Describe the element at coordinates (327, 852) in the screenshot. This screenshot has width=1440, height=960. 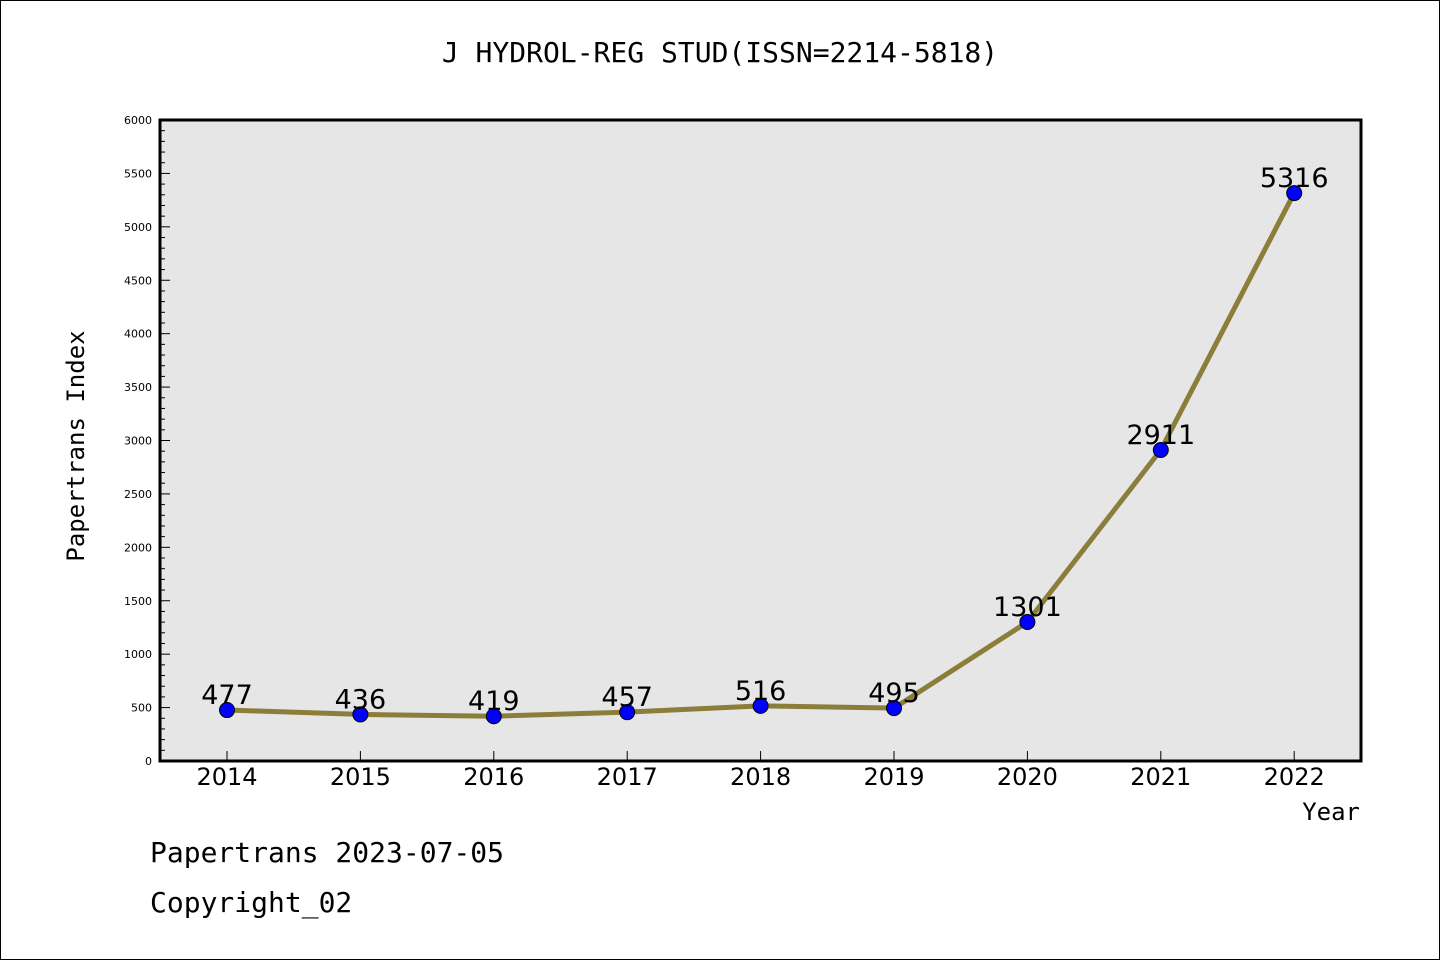
I see `footer-date: Papertrans 2023-07-05` at that location.